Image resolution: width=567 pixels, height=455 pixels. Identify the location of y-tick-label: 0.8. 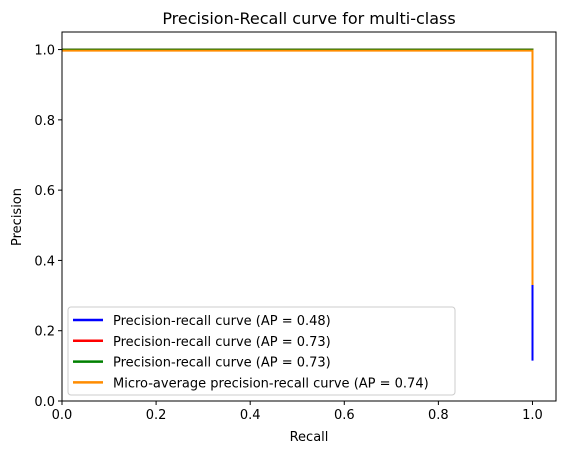
(44, 121).